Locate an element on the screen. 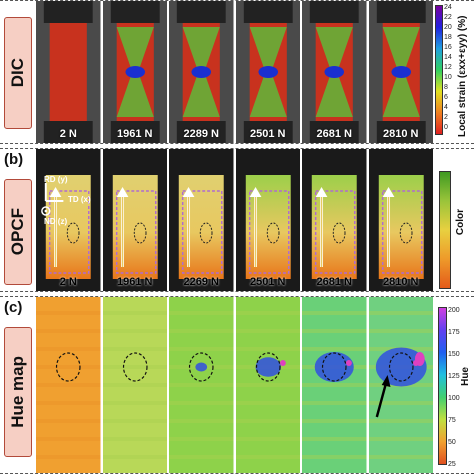 The width and height of the screenshot is (474, 474). hue-tick-label: 150 is located at coordinates (454, 354).